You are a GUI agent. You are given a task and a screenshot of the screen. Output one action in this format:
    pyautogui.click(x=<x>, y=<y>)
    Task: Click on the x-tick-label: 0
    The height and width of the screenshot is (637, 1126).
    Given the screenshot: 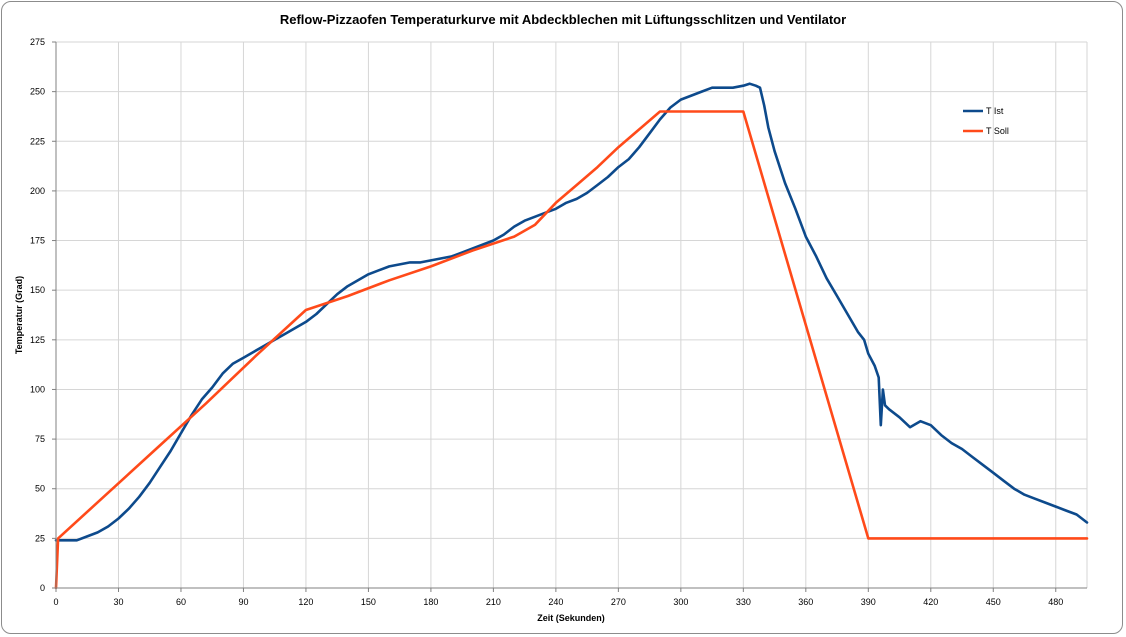 What is the action you would take?
    pyautogui.click(x=55, y=602)
    